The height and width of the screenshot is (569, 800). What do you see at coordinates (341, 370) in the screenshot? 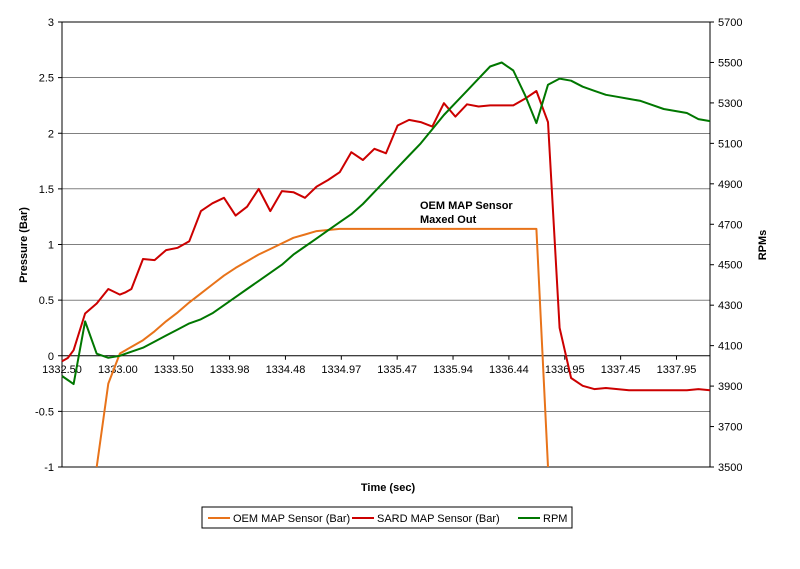
I see `x-tick-label-5: 1334.97` at bounding box center [341, 370].